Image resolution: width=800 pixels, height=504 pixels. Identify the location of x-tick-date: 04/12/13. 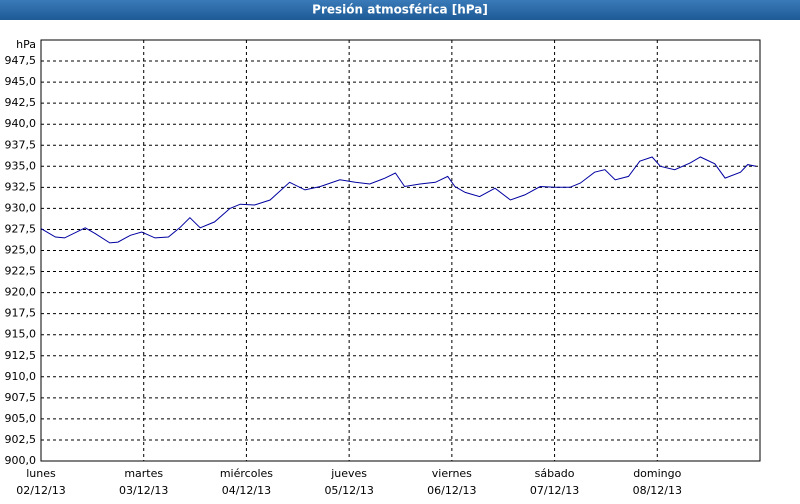
(246, 490).